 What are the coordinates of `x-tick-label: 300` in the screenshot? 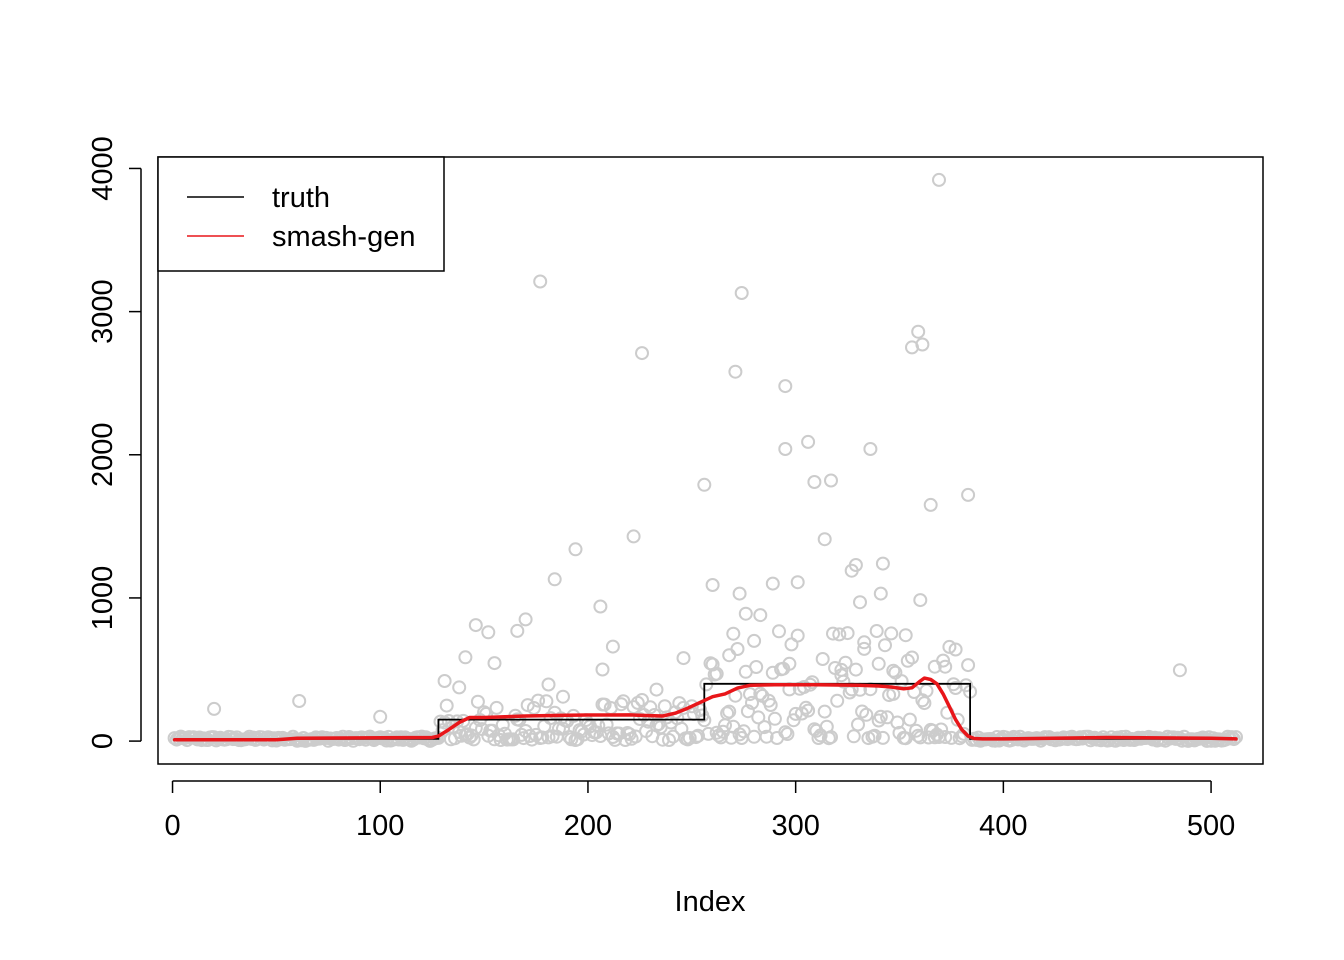 It's located at (795, 826).